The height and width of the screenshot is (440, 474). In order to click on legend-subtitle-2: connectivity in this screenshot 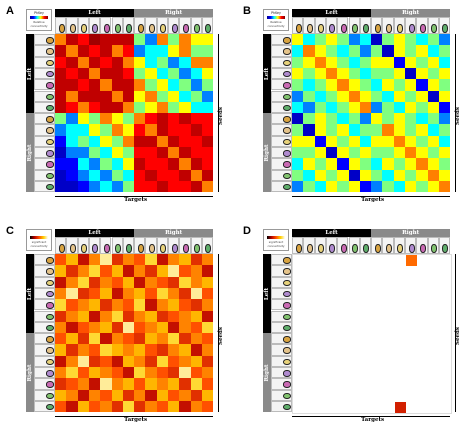, I will do `click(39, 245)`.